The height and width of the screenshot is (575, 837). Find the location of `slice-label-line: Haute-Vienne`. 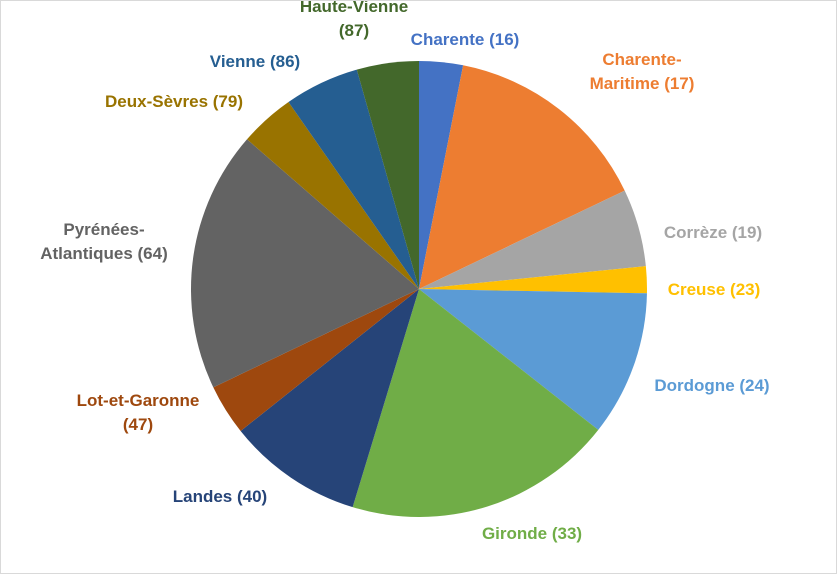

slice-label-line: Haute-Vienne is located at coordinates (354, 8).